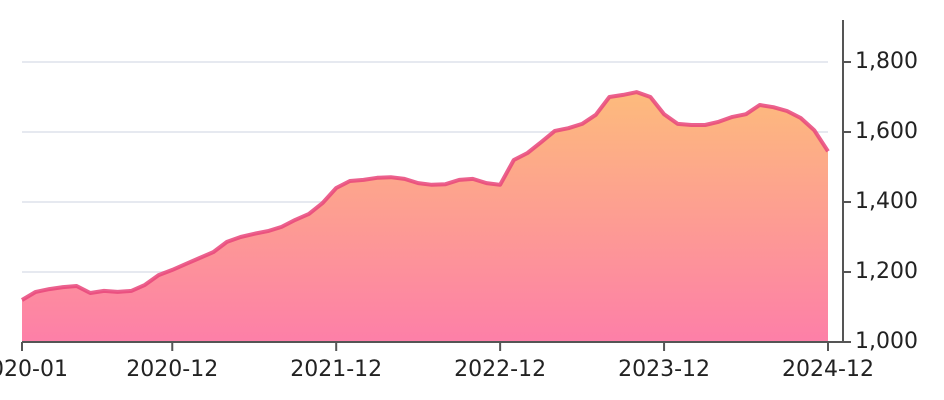 The image size is (944, 400). What do you see at coordinates (886, 131) in the screenshot?
I see `y-tick-label: 1,600` at bounding box center [886, 131].